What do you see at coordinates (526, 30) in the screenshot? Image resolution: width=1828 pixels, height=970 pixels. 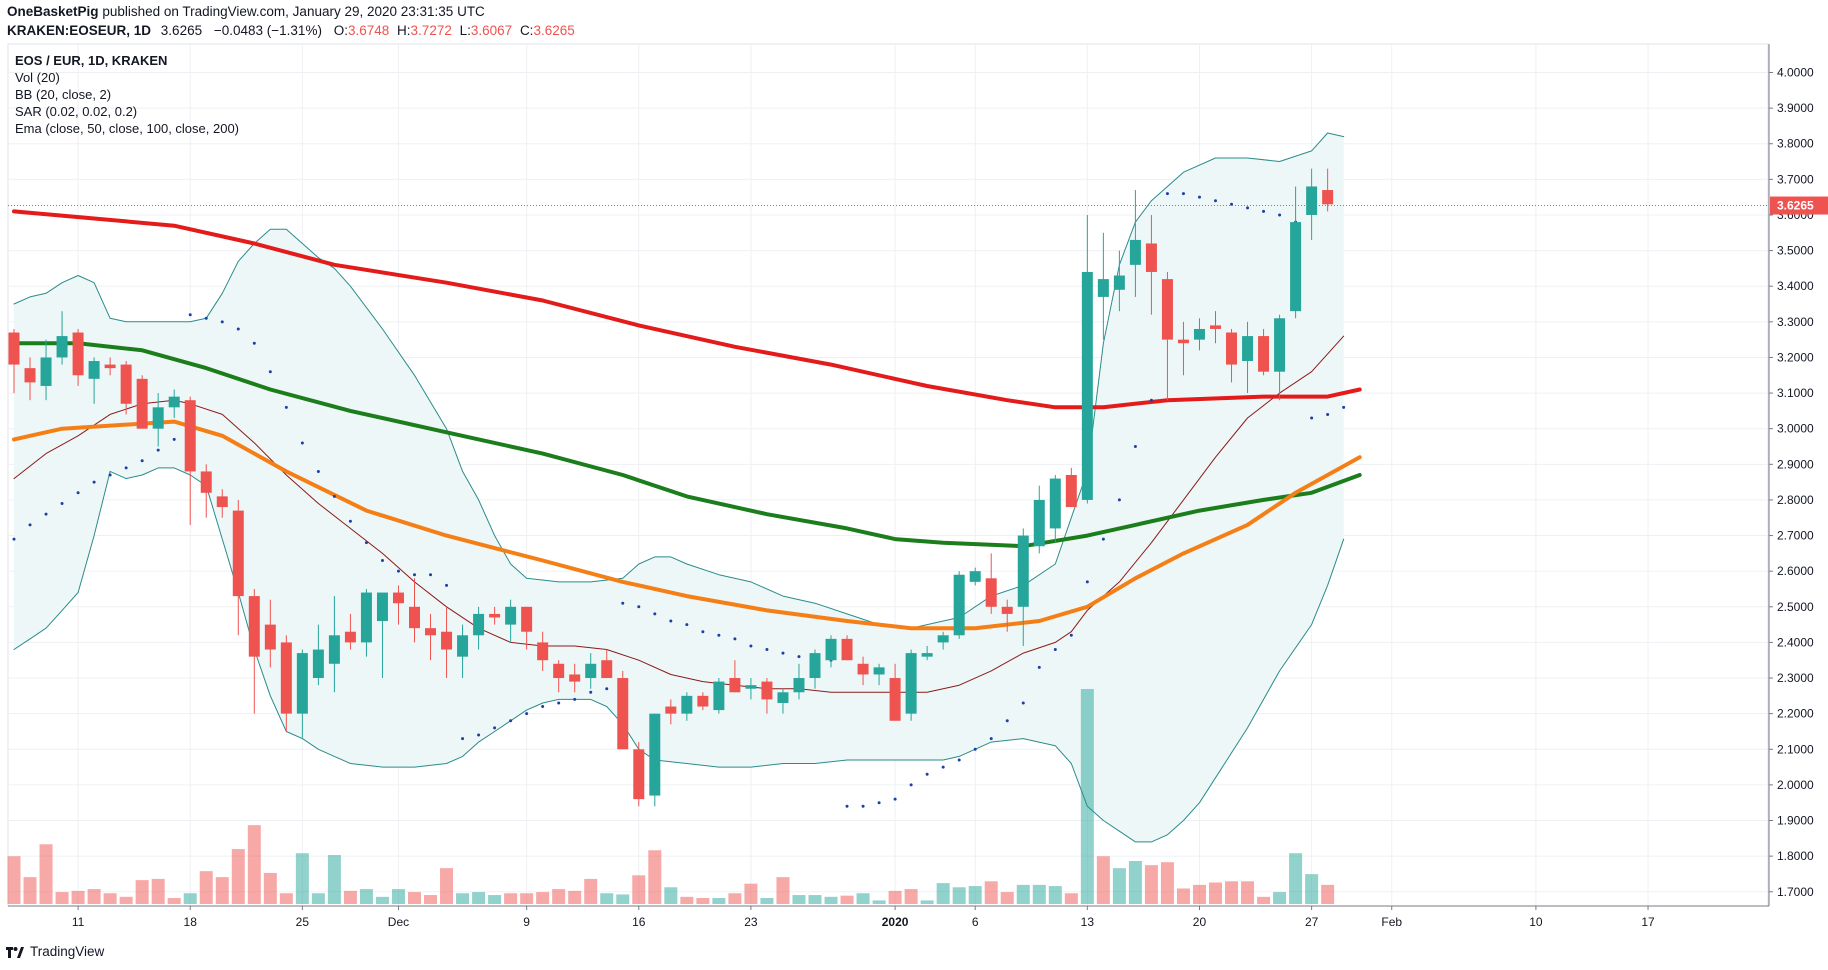 I see `close-label: C:` at bounding box center [526, 30].